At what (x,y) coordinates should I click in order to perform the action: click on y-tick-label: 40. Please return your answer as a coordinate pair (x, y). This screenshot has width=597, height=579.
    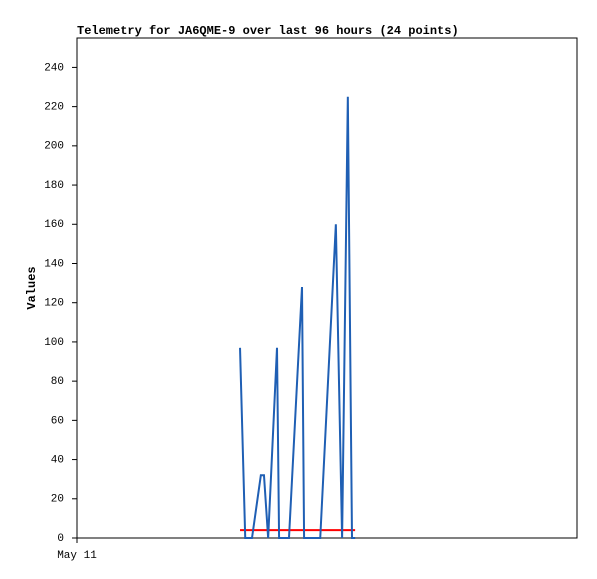
    Looking at the image, I should click on (57, 460).